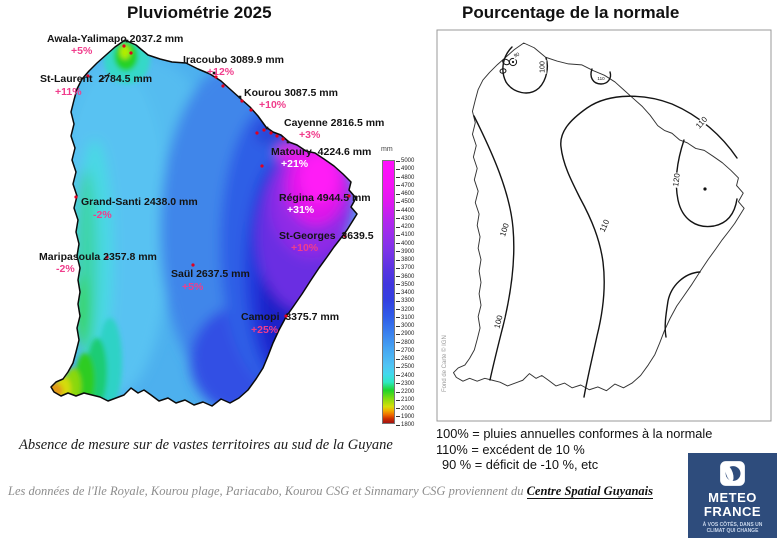 The height and width of the screenshot is (540, 783). I want to click on contour-110-main, so click(649, 246).